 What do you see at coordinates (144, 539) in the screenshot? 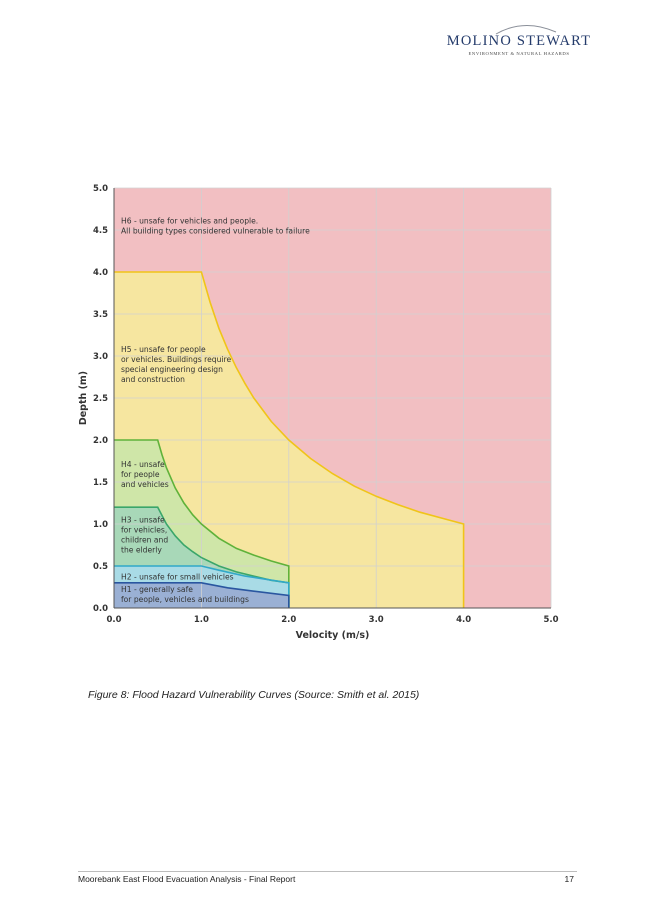
I see `zone-label-line: children and` at bounding box center [144, 539].